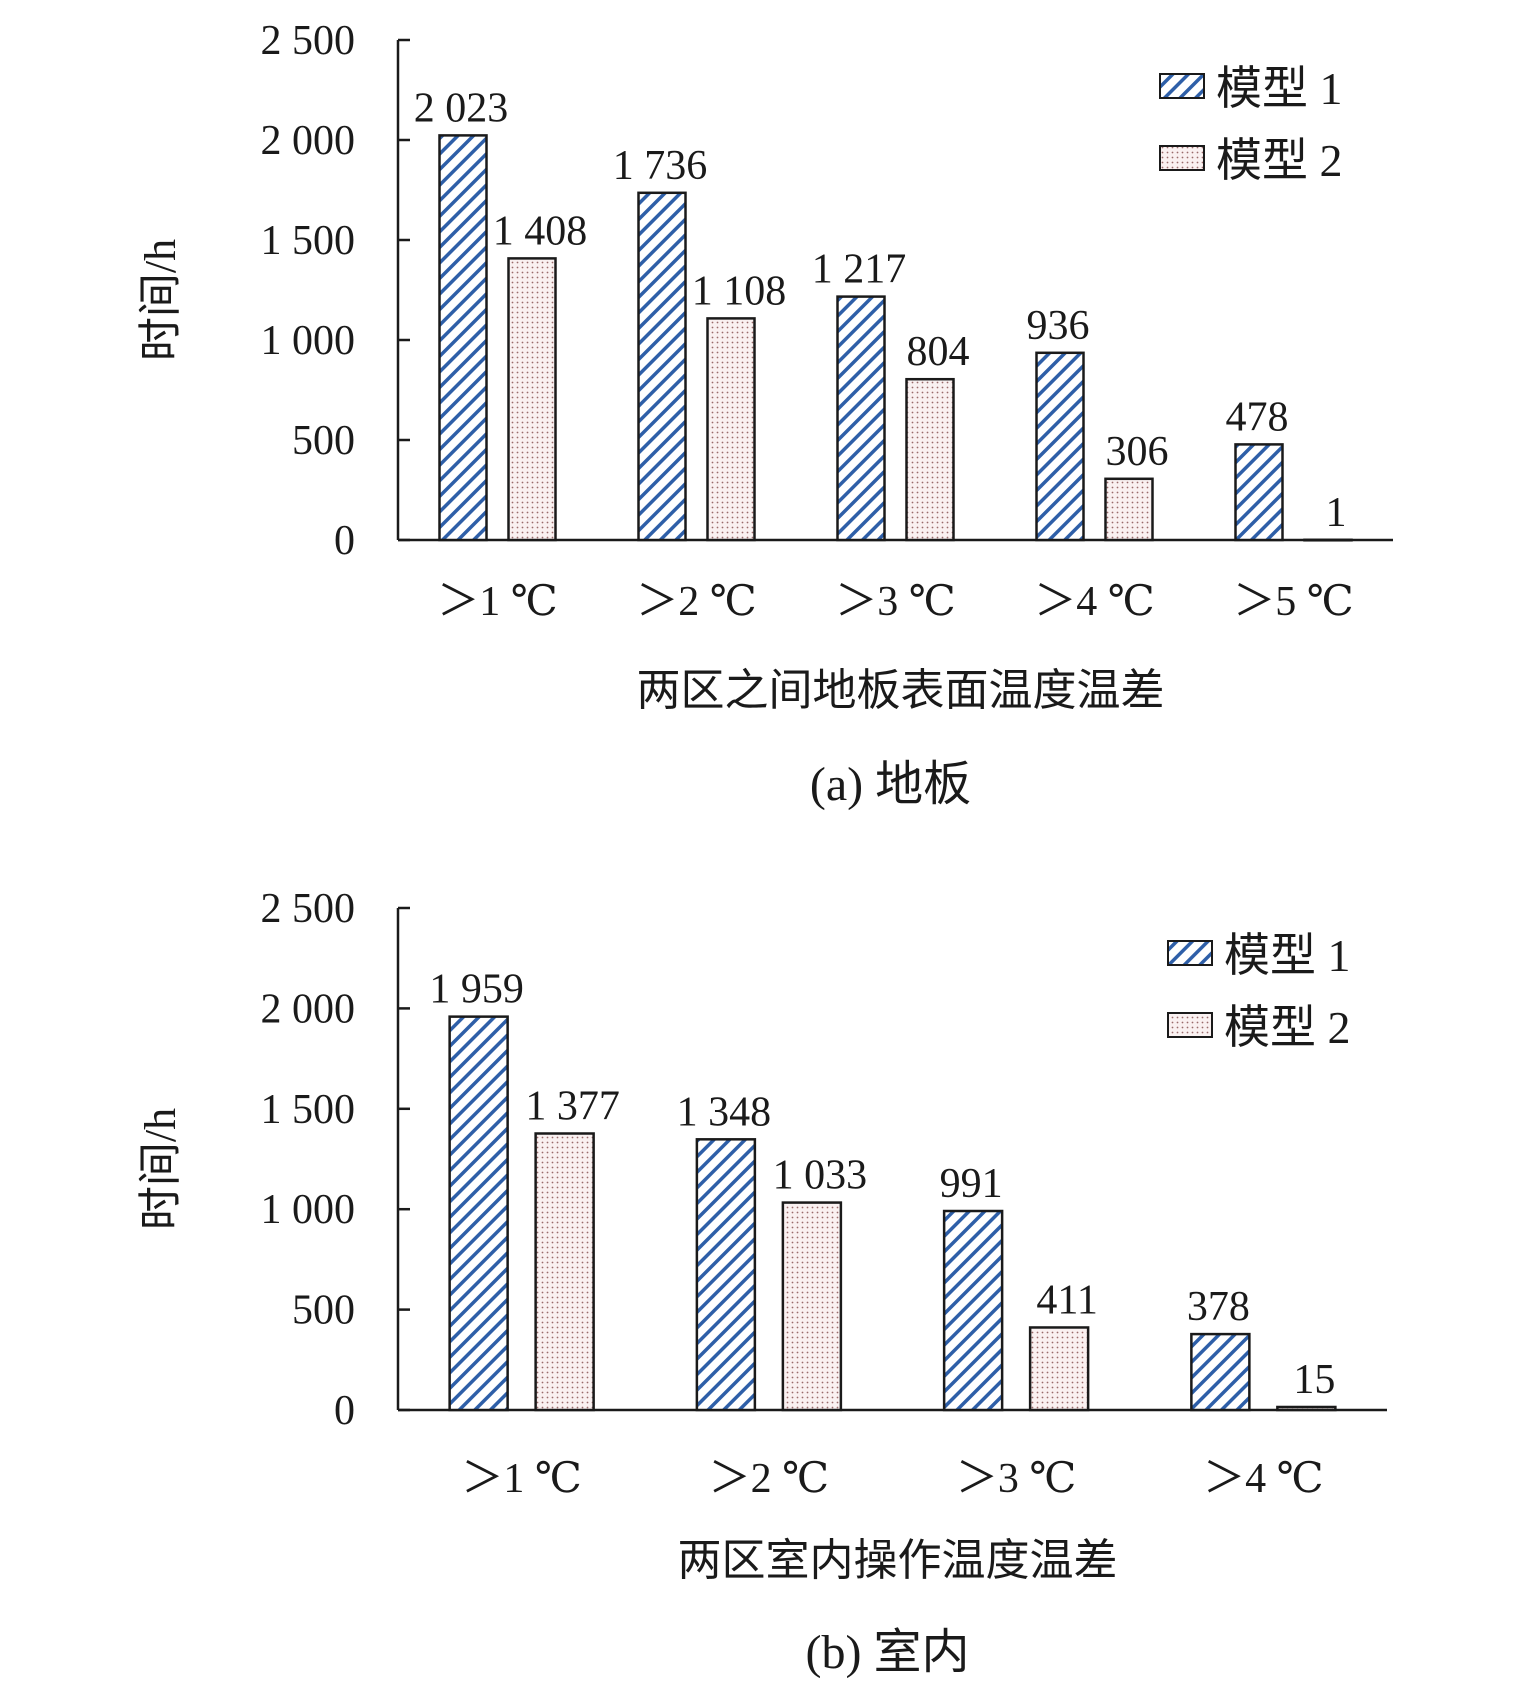 Image resolution: width=1535 pixels, height=1693 pixels. Describe the element at coordinates (890, 784) in the screenshot. I see `chart-caption: (a) 地板` at that location.